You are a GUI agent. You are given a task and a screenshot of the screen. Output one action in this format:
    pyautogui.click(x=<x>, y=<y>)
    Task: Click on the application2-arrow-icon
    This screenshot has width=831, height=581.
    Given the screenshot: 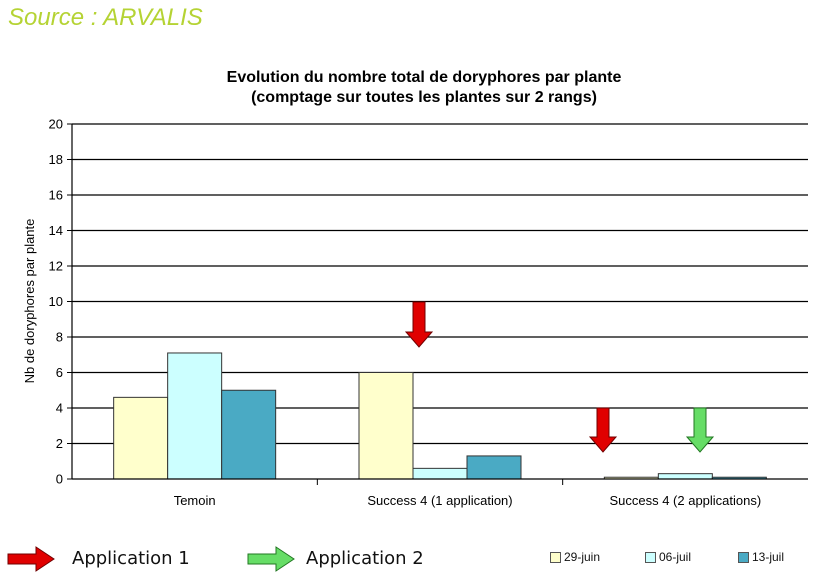 What is the action you would take?
    pyautogui.click(x=700, y=430)
    